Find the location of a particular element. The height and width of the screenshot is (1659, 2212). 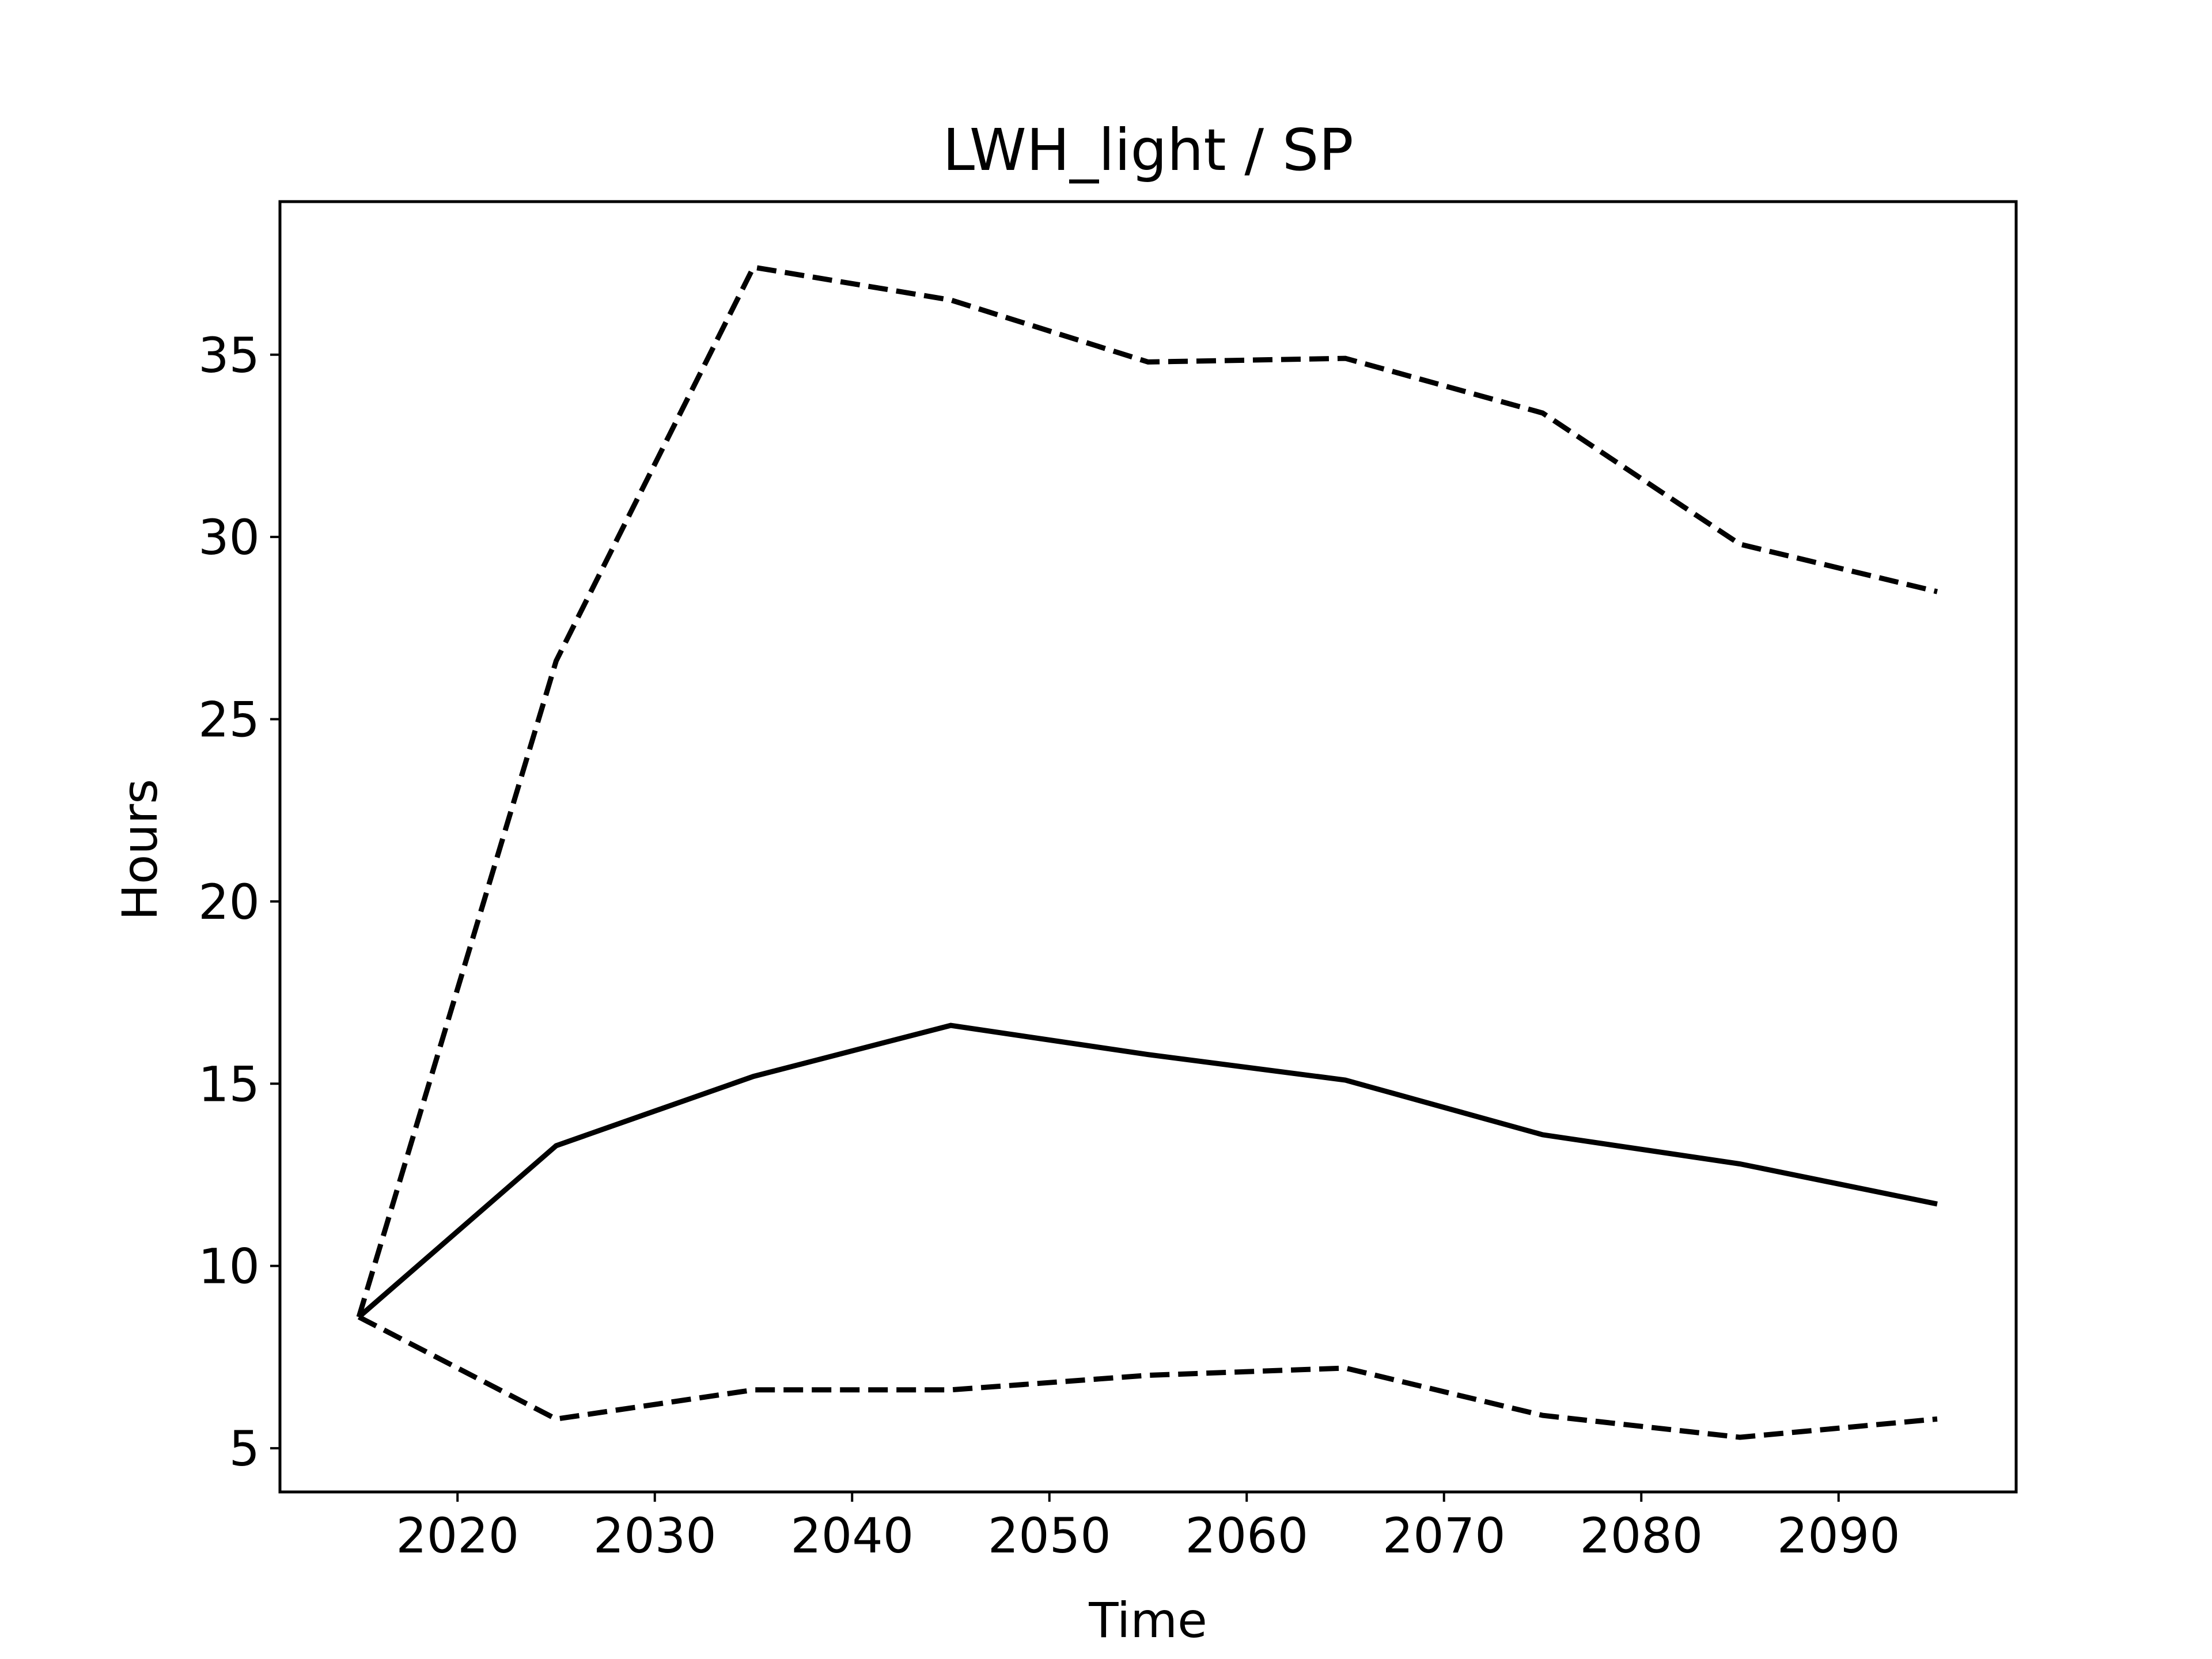

x-tick-label: 2070 is located at coordinates (1444, 1536).